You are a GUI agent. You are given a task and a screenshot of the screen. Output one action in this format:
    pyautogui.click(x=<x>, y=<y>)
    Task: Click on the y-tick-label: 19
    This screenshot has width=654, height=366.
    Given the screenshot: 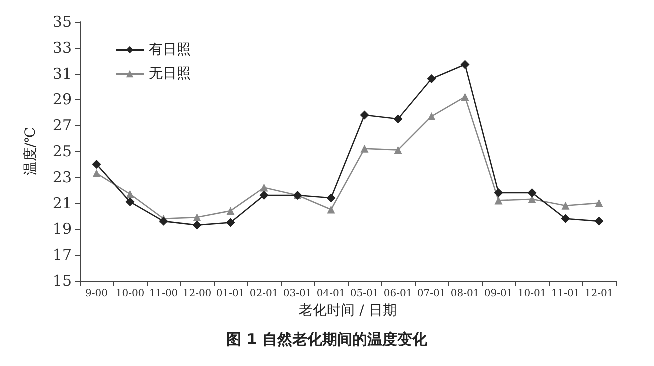 What is the action you would take?
    pyautogui.click(x=62, y=229)
    